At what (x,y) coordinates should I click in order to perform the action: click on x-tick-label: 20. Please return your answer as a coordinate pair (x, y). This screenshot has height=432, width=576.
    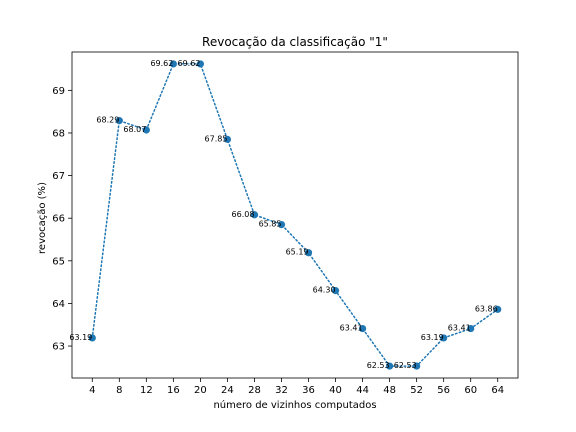
    Looking at the image, I should click on (200, 390).